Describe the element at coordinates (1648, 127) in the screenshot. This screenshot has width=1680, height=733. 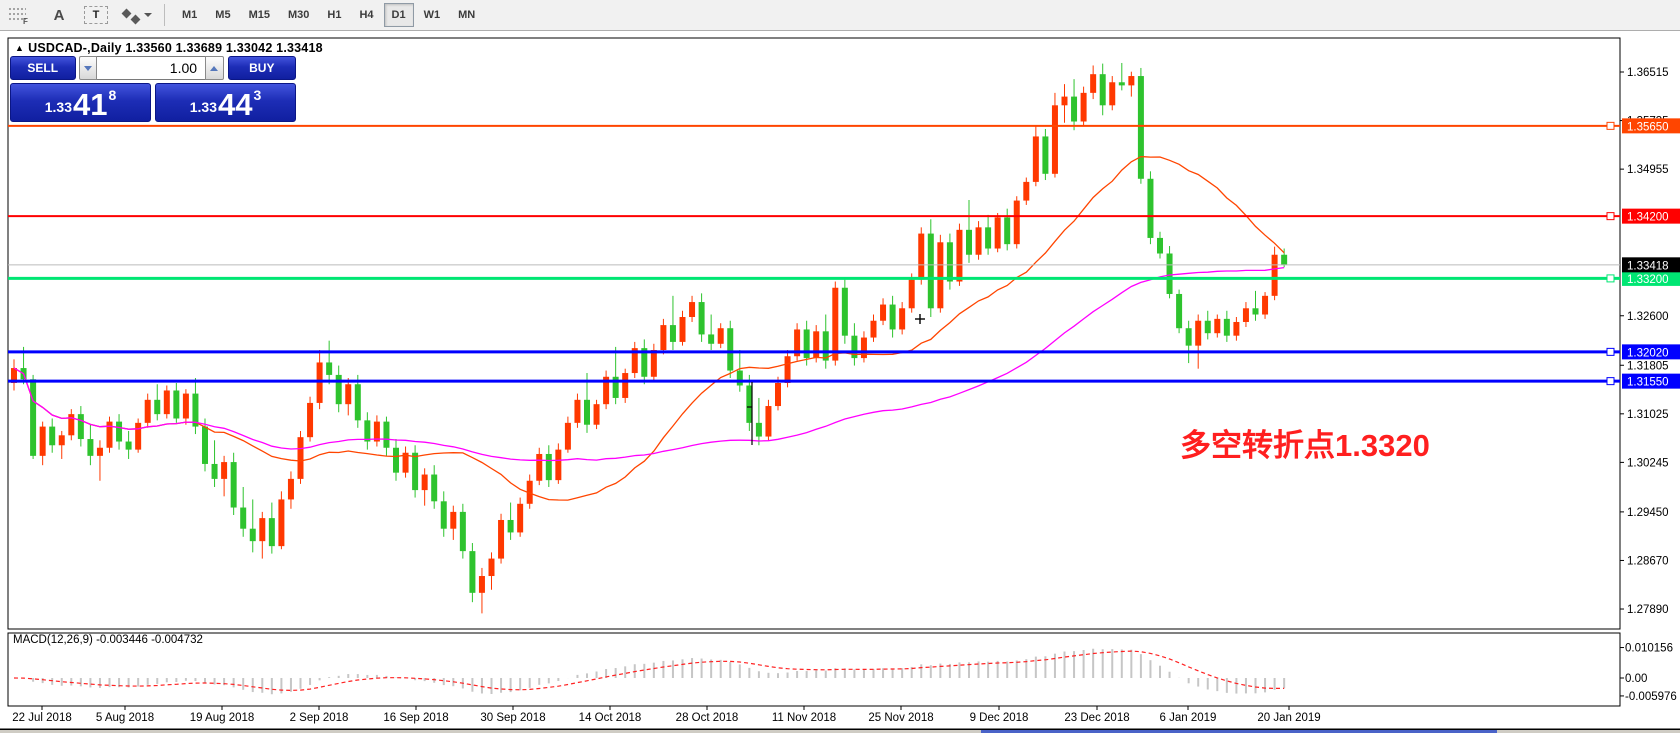
I see `price-badge-label: 1.35650` at that location.